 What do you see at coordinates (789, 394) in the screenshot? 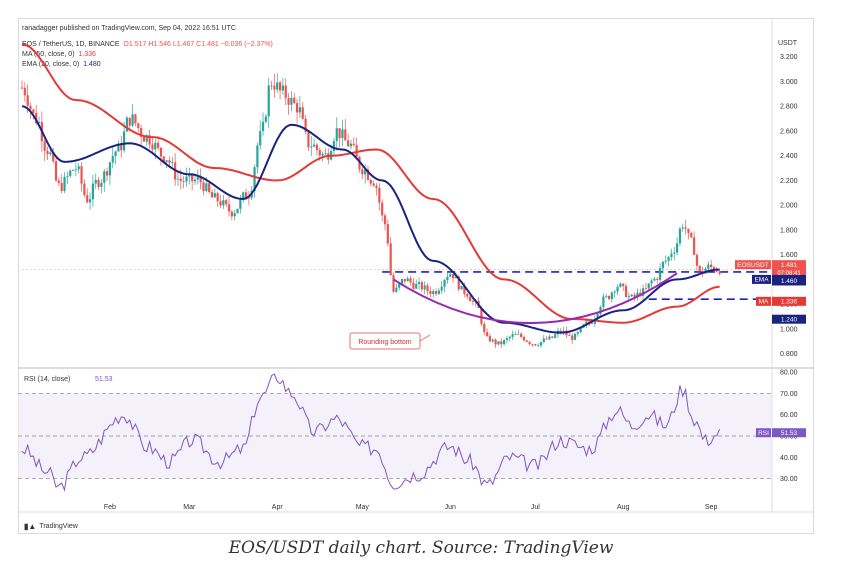
I see `rsi-tick-label: 70.00` at bounding box center [789, 394].